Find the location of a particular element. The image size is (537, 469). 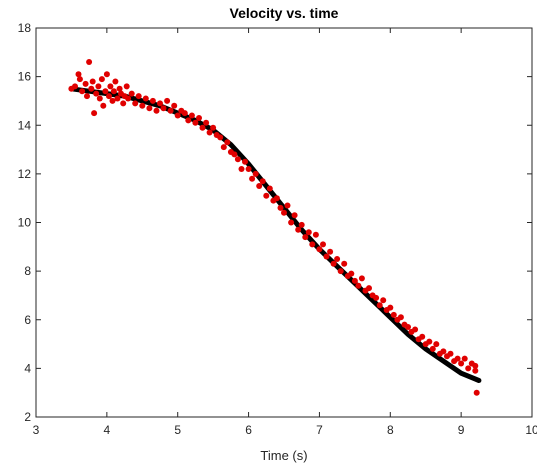

y-tick-label: 14 is located at coordinates (25, 125).